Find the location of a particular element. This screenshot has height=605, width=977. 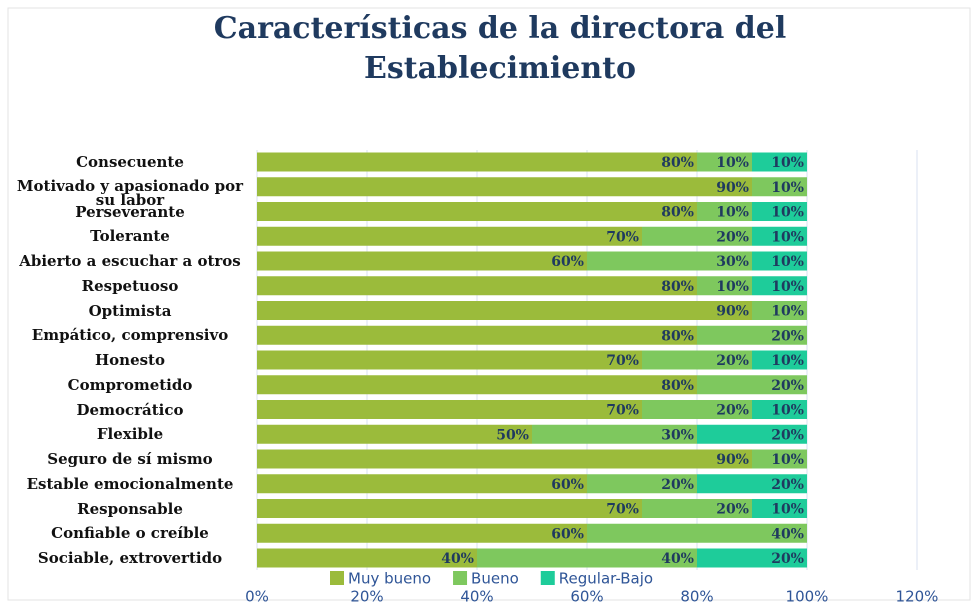

data-label: 30% is located at coordinates (732, 262).